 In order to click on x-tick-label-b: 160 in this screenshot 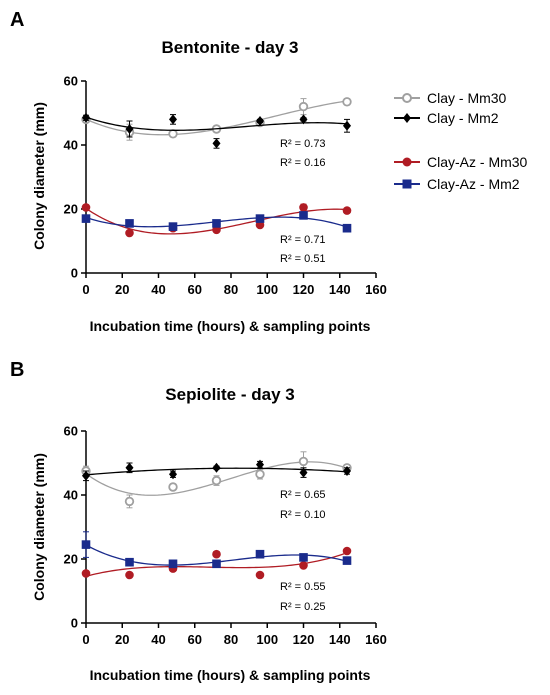, I will do `click(376, 639)`.